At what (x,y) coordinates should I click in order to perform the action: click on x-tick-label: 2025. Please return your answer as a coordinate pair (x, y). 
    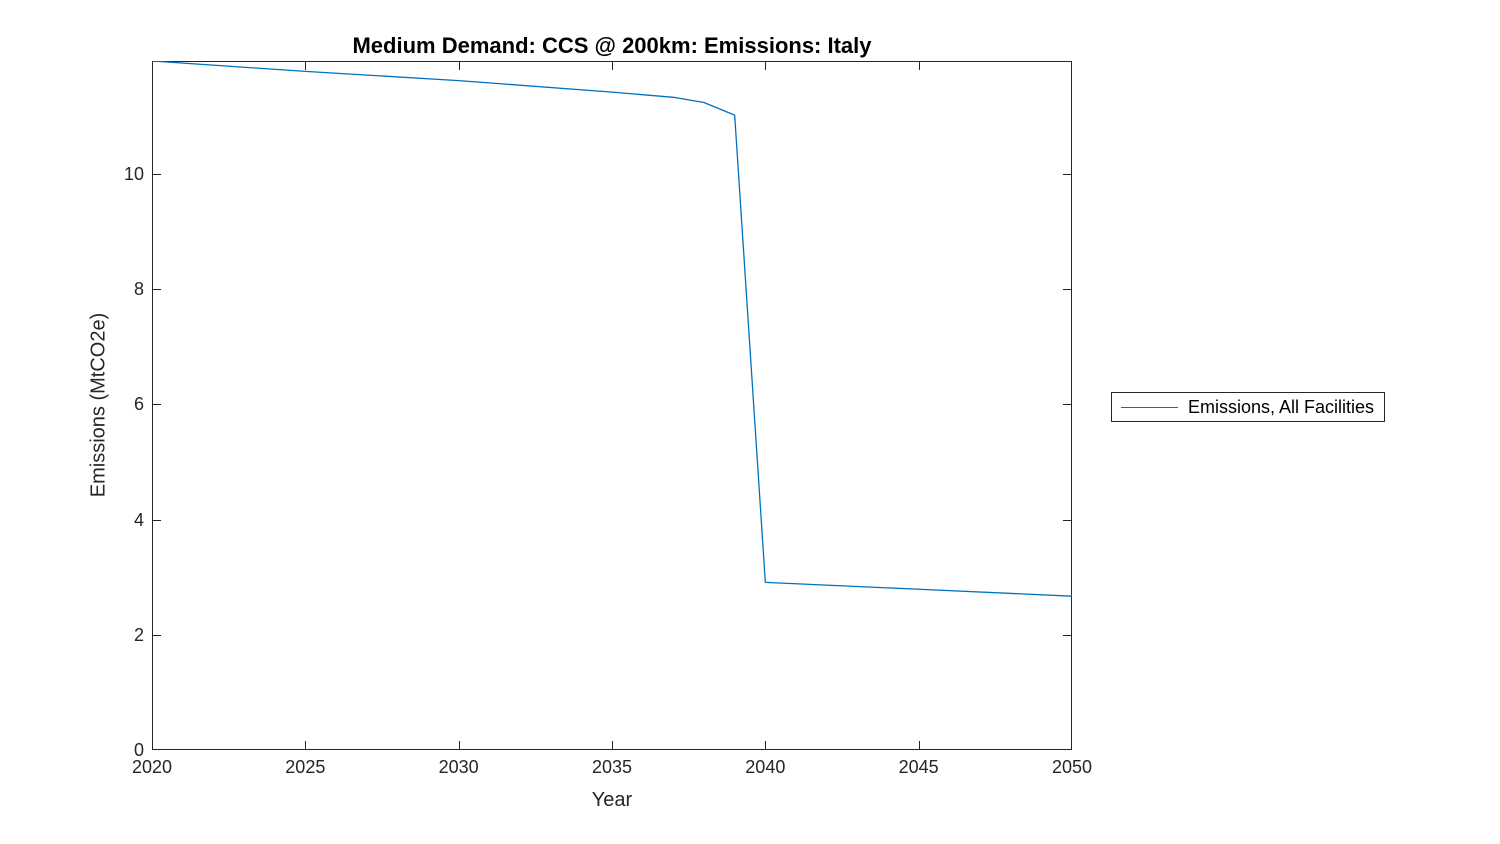
    Looking at the image, I should click on (305, 767).